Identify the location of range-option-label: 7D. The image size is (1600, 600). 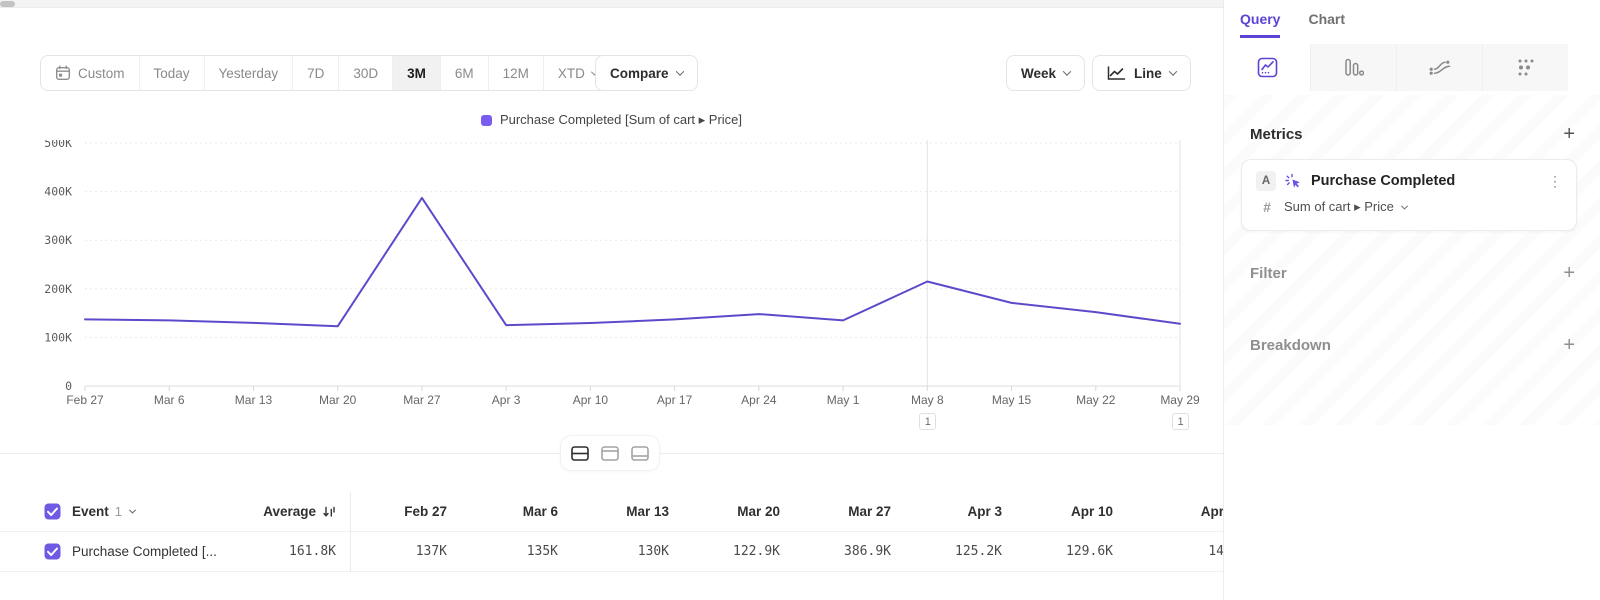
(316, 73).